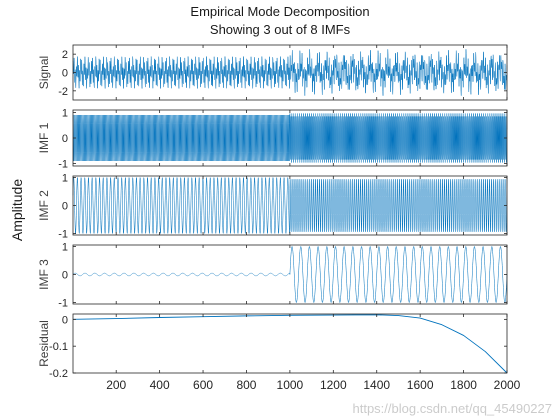  Describe the element at coordinates (290, 385) in the screenshot. I see `x-tick-label: 1000` at that location.